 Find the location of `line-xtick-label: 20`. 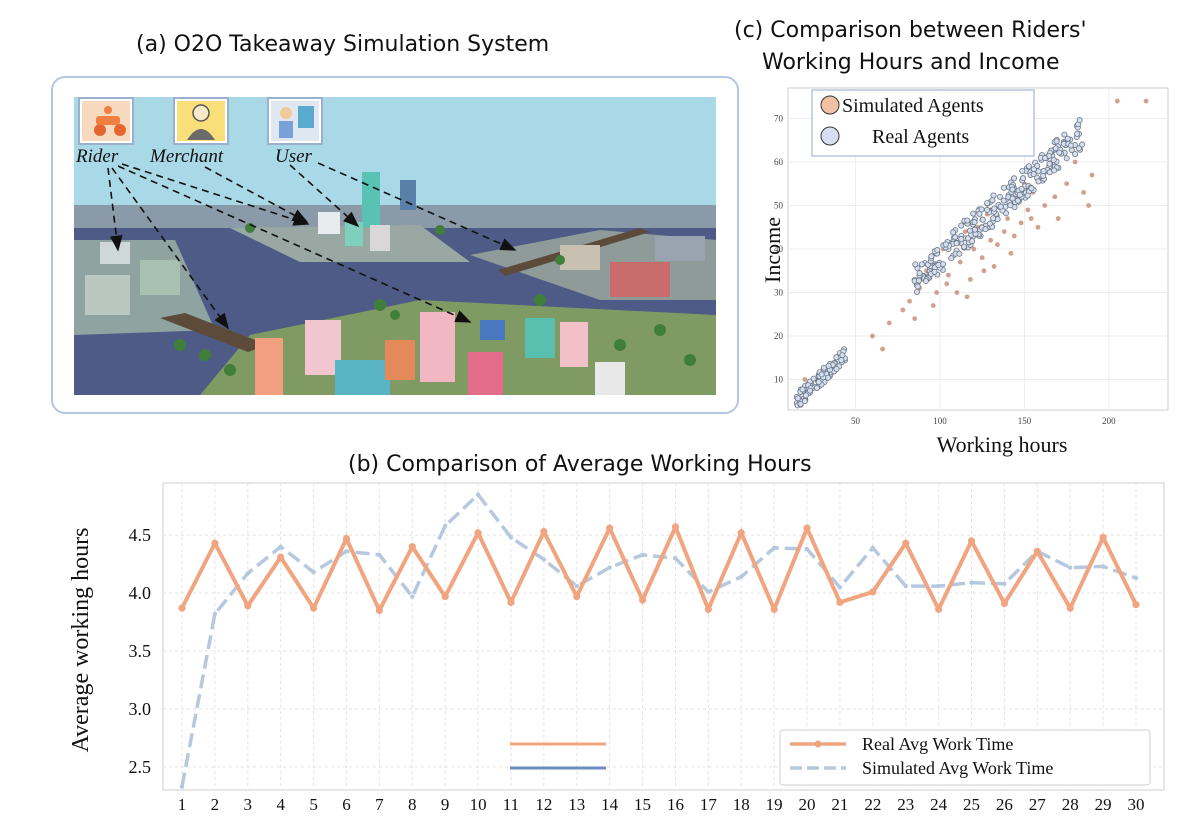

line-xtick-label: 20 is located at coordinates (807, 804).